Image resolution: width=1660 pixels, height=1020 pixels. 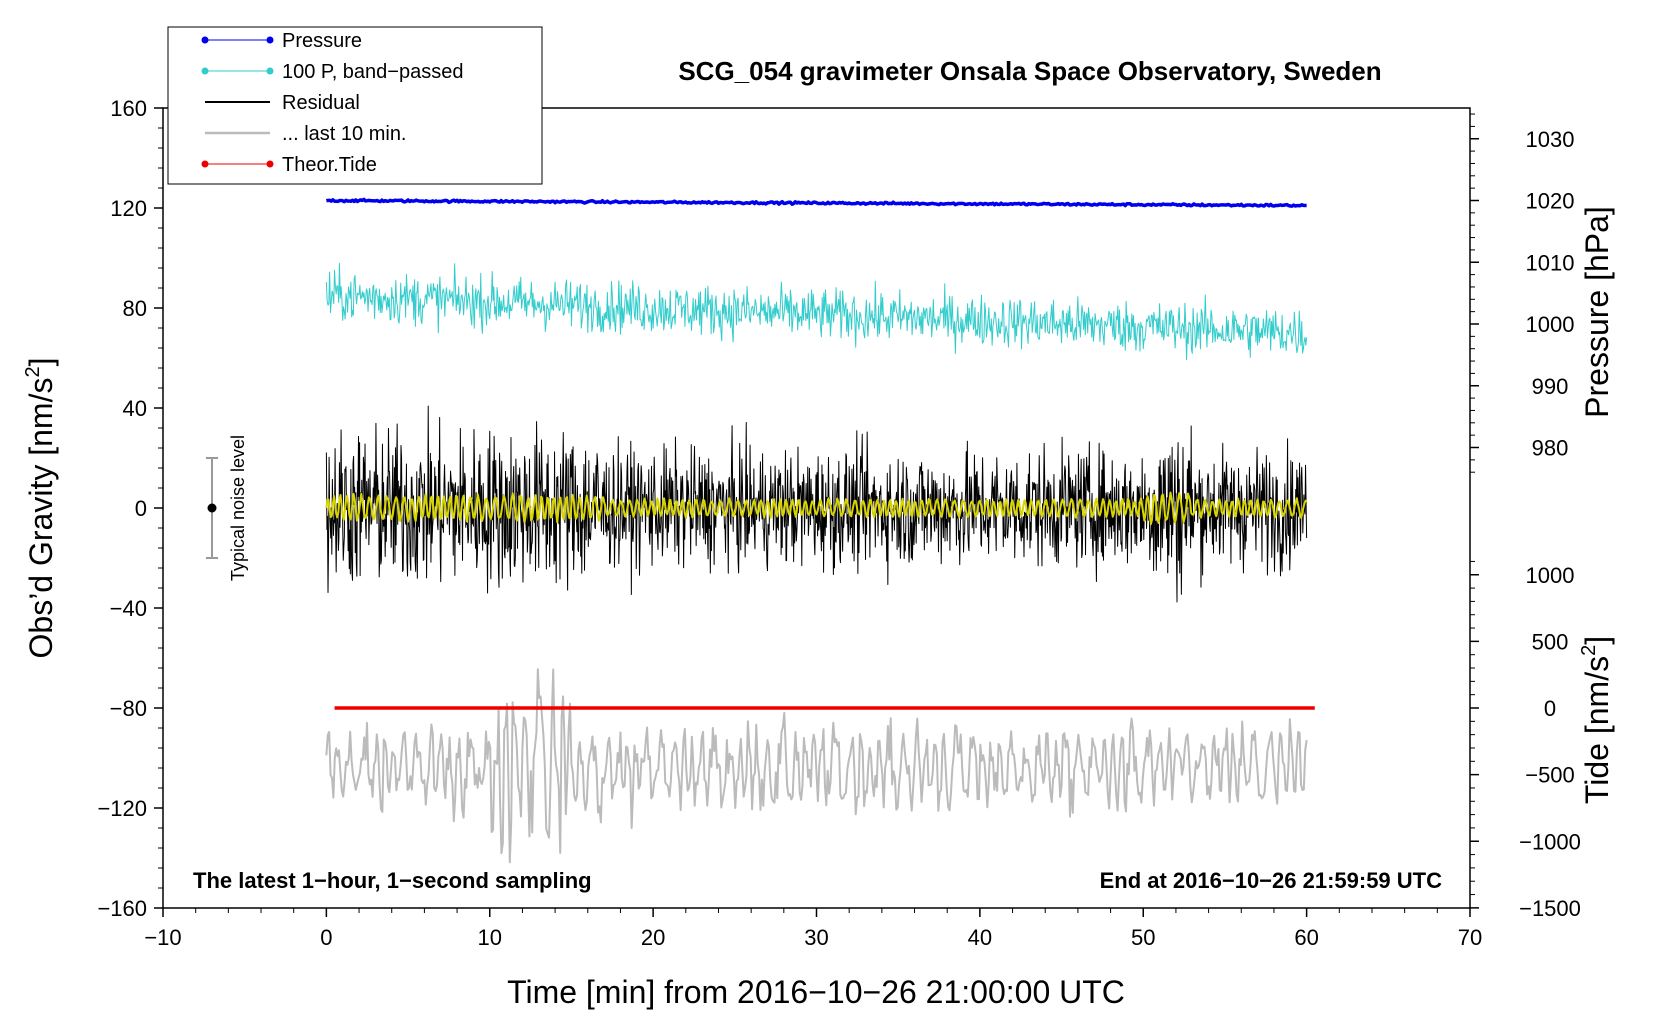 What do you see at coordinates (1271, 880) in the screenshot?
I see `annotation-end-time: End at 2016−10−26 21:59:59 UTC` at bounding box center [1271, 880].